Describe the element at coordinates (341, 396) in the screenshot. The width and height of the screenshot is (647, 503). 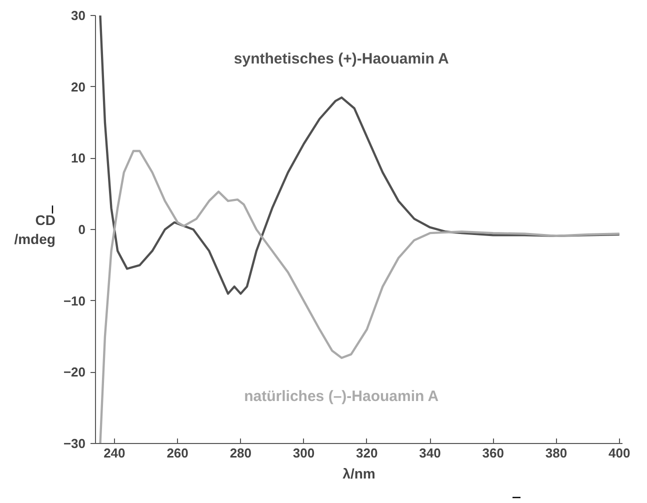
I see `text: natürliches (–)-Haouamin A` at that location.